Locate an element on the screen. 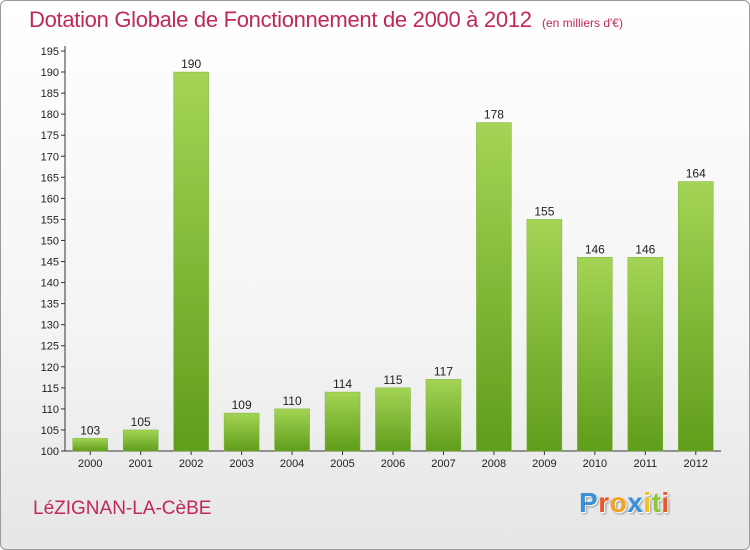  y-tick-label: 140 is located at coordinates (50, 284).